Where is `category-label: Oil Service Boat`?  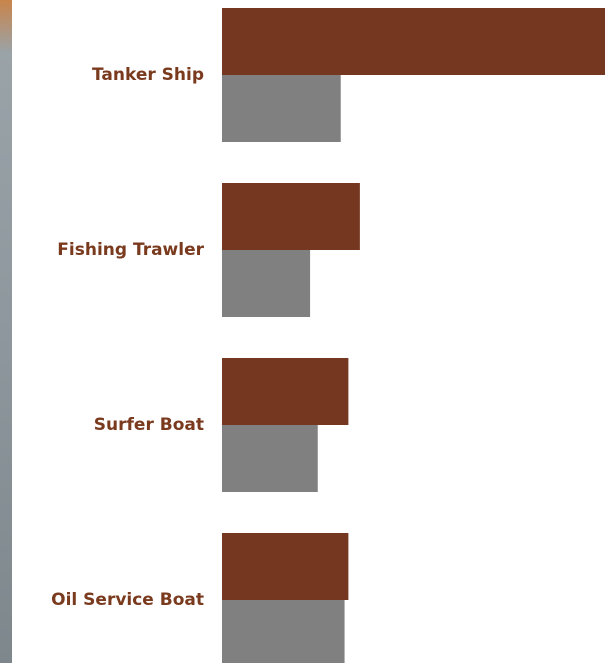 category-label: Oil Service Boat is located at coordinates (127, 600).